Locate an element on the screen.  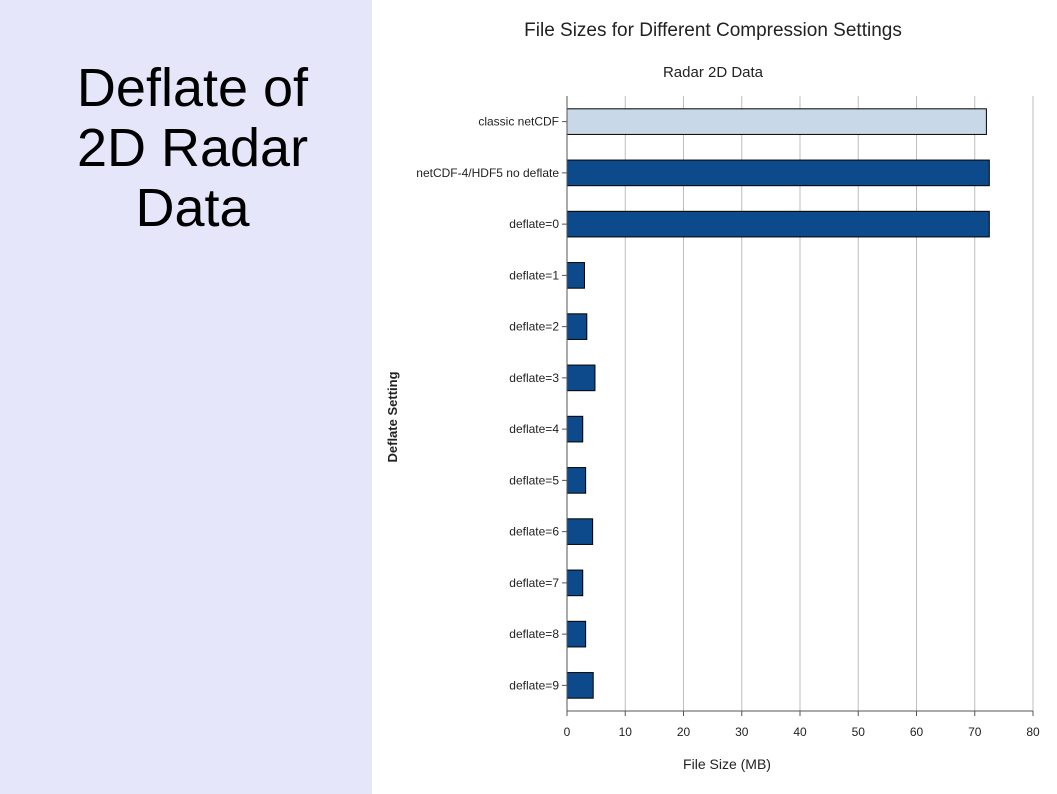
y-tick-label-3: deflate=1 is located at coordinates (534, 275).